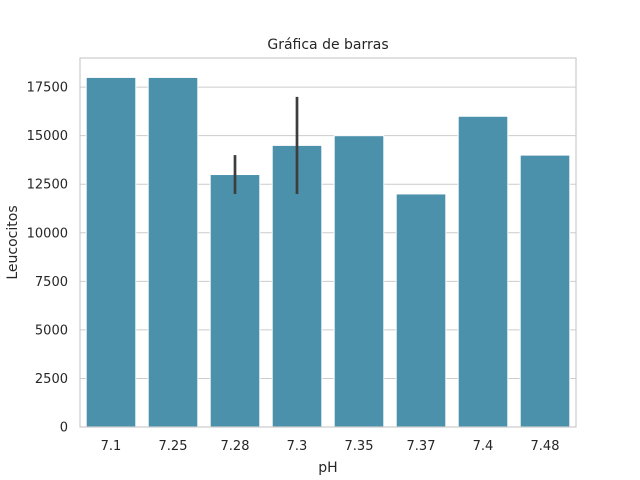 This screenshot has height=480, width=640. I want to click on y-tick-label: 10000, so click(47, 233).